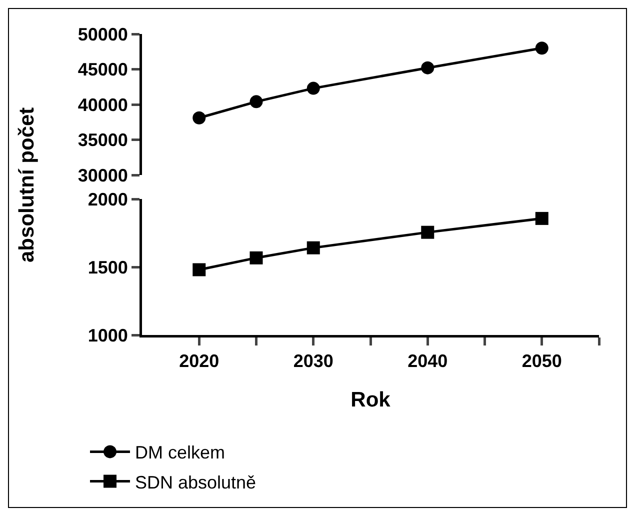 The width and height of the screenshot is (630, 512). What do you see at coordinates (103, 104) in the screenshot?
I see `y-tick-label: 40000` at bounding box center [103, 104].